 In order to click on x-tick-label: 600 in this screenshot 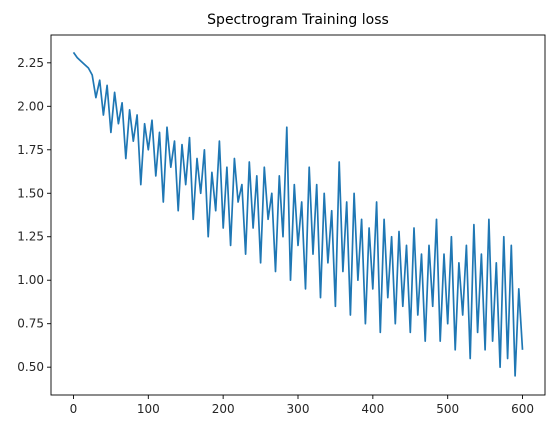, I will do `click(522, 409)`.